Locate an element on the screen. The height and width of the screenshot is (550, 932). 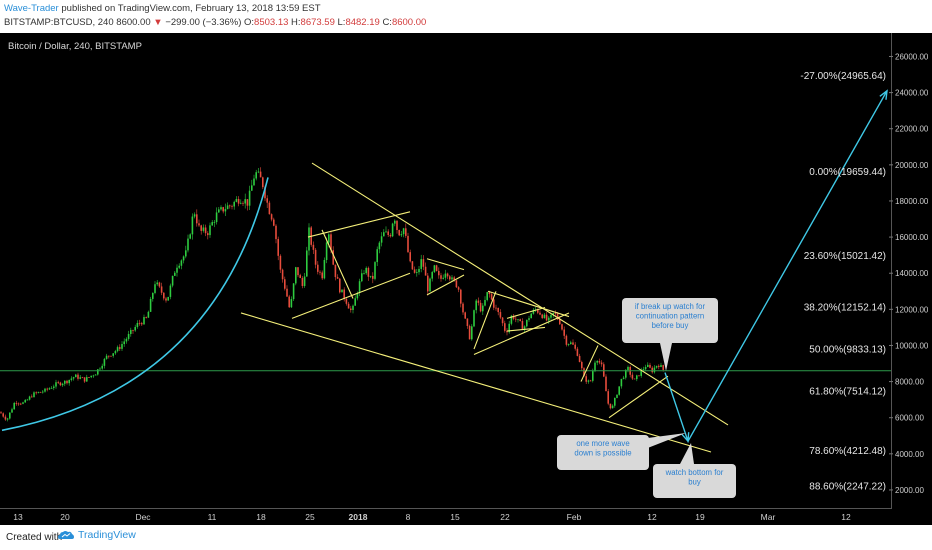
author-link: Wave-Trader is located at coordinates (31, 8).